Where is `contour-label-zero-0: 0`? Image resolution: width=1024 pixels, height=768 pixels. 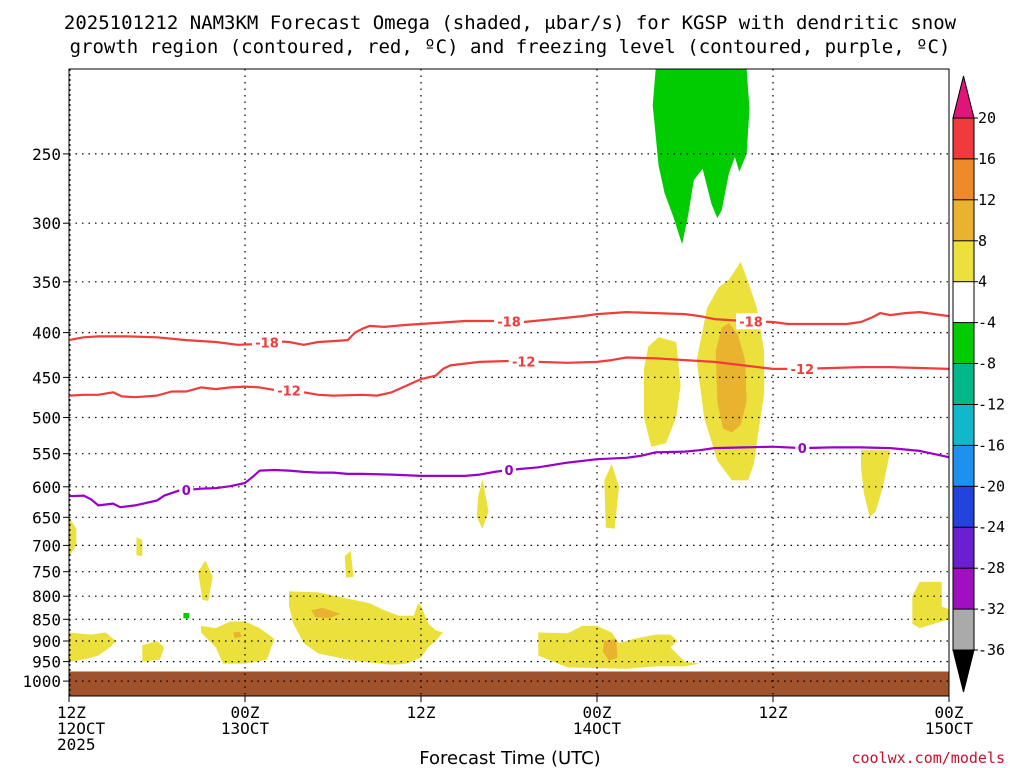
contour-label-zero-0: 0 is located at coordinates (186, 491).